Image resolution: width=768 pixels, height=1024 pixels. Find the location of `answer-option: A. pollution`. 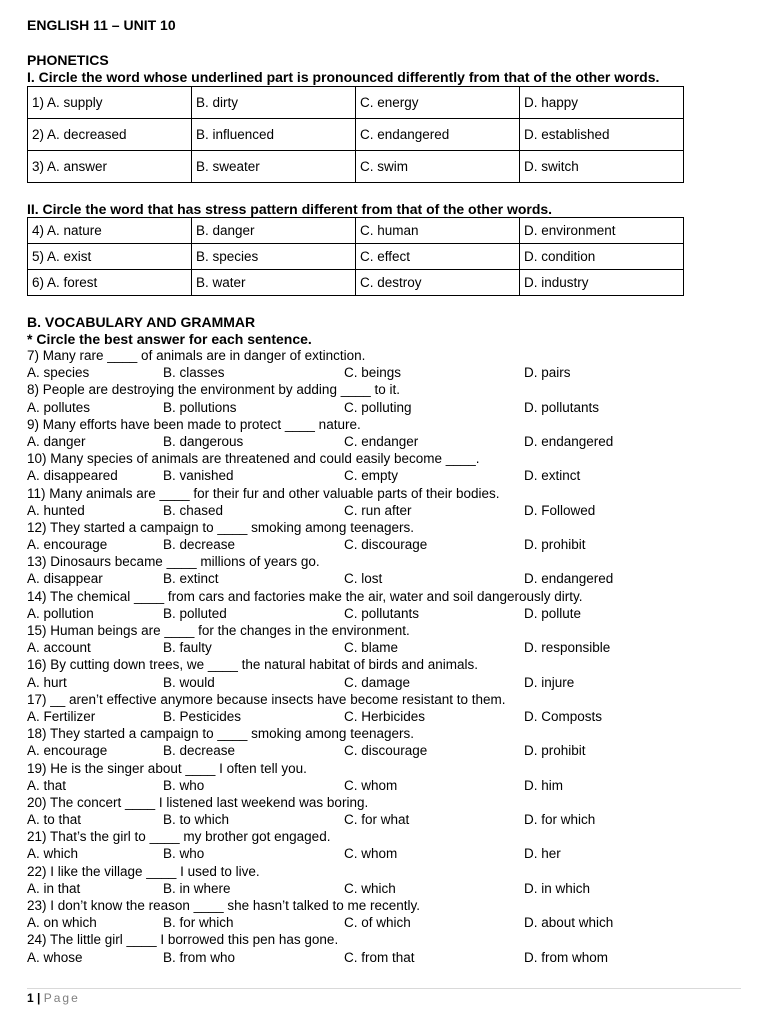

answer-option: A. pollution is located at coordinates (60, 613).